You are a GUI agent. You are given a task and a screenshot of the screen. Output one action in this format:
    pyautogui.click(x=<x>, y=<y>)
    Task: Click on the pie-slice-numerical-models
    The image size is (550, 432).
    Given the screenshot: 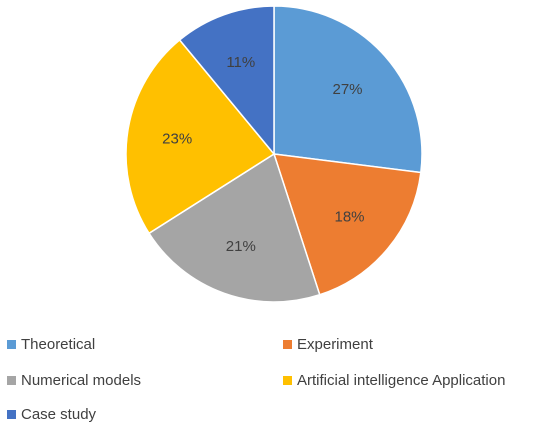 What is the action you would take?
    pyautogui.click(x=234, y=227)
    